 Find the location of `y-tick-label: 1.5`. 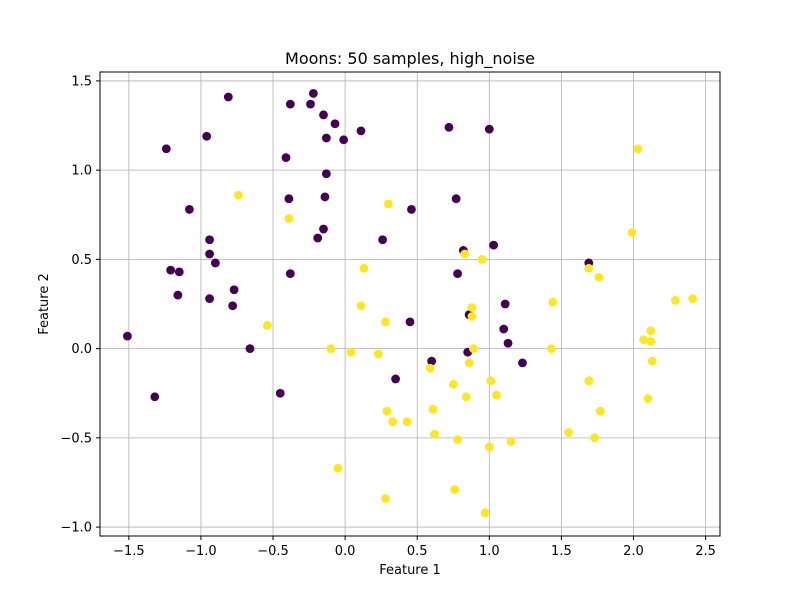

y-tick-label: 1.5 is located at coordinates (81, 81).